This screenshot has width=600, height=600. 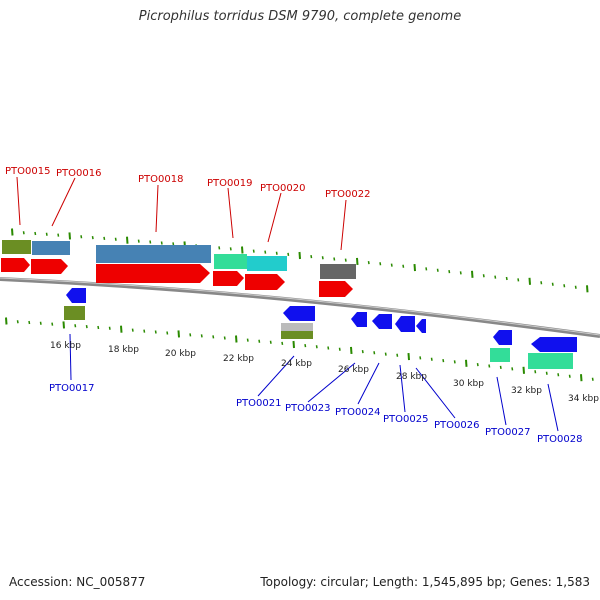 I want to click on gene-label-pto0018: PTO0018, so click(x=160, y=179).